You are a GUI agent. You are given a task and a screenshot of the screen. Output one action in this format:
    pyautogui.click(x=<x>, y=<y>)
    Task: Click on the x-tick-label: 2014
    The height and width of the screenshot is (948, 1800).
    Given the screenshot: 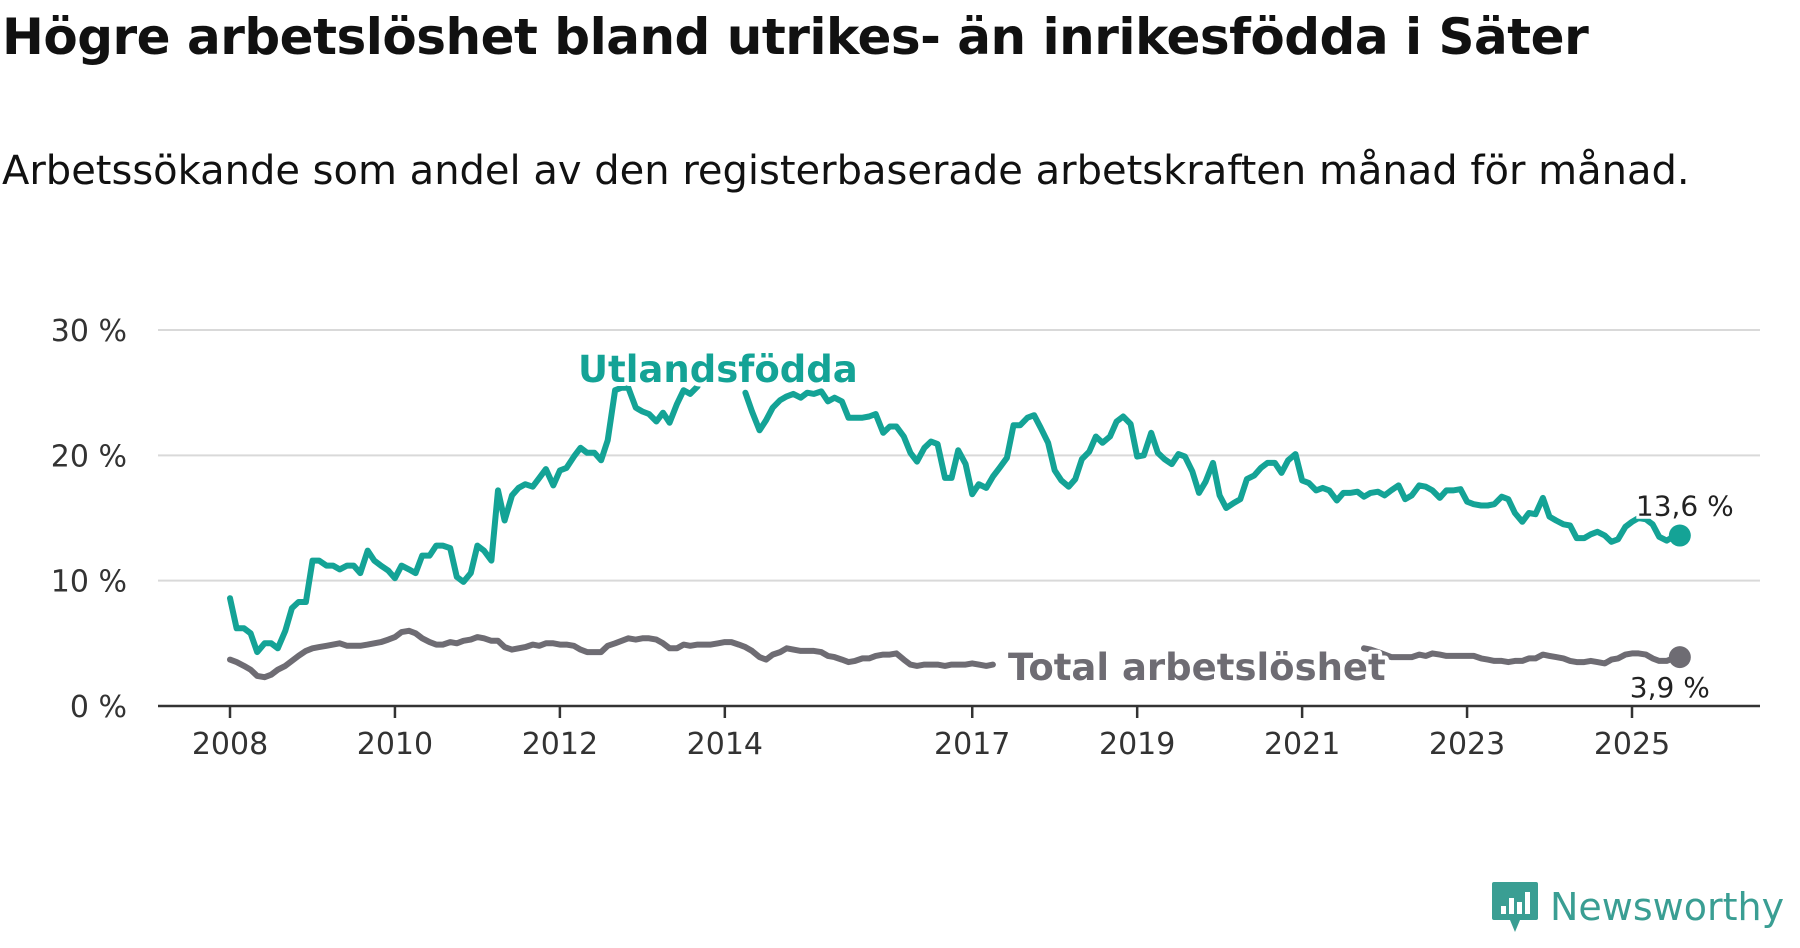 What is the action you would take?
    pyautogui.click(x=725, y=744)
    